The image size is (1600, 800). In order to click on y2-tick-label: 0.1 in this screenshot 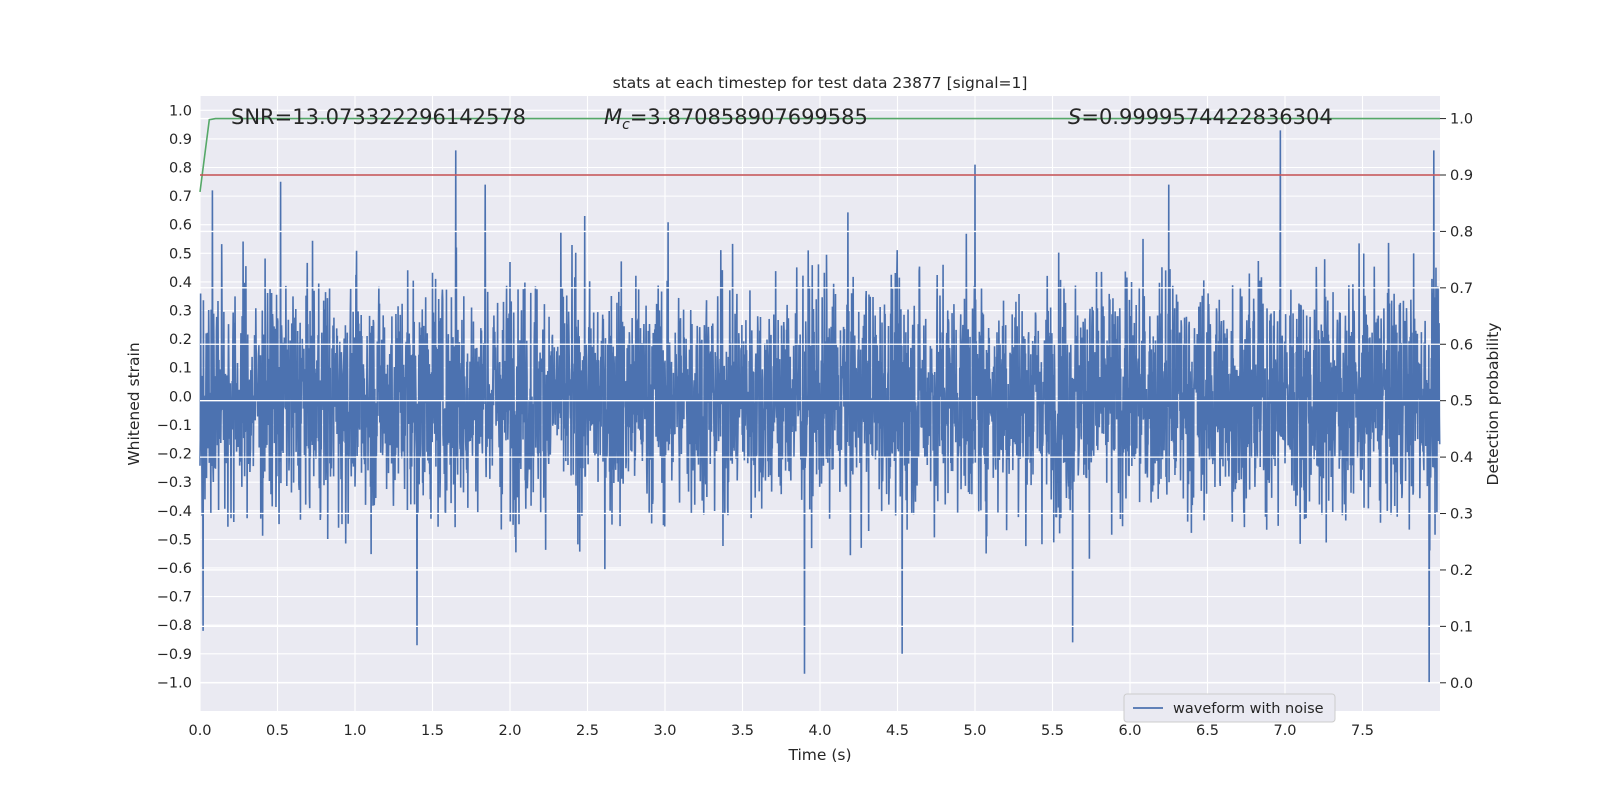, I will do `click(1461, 627)`.